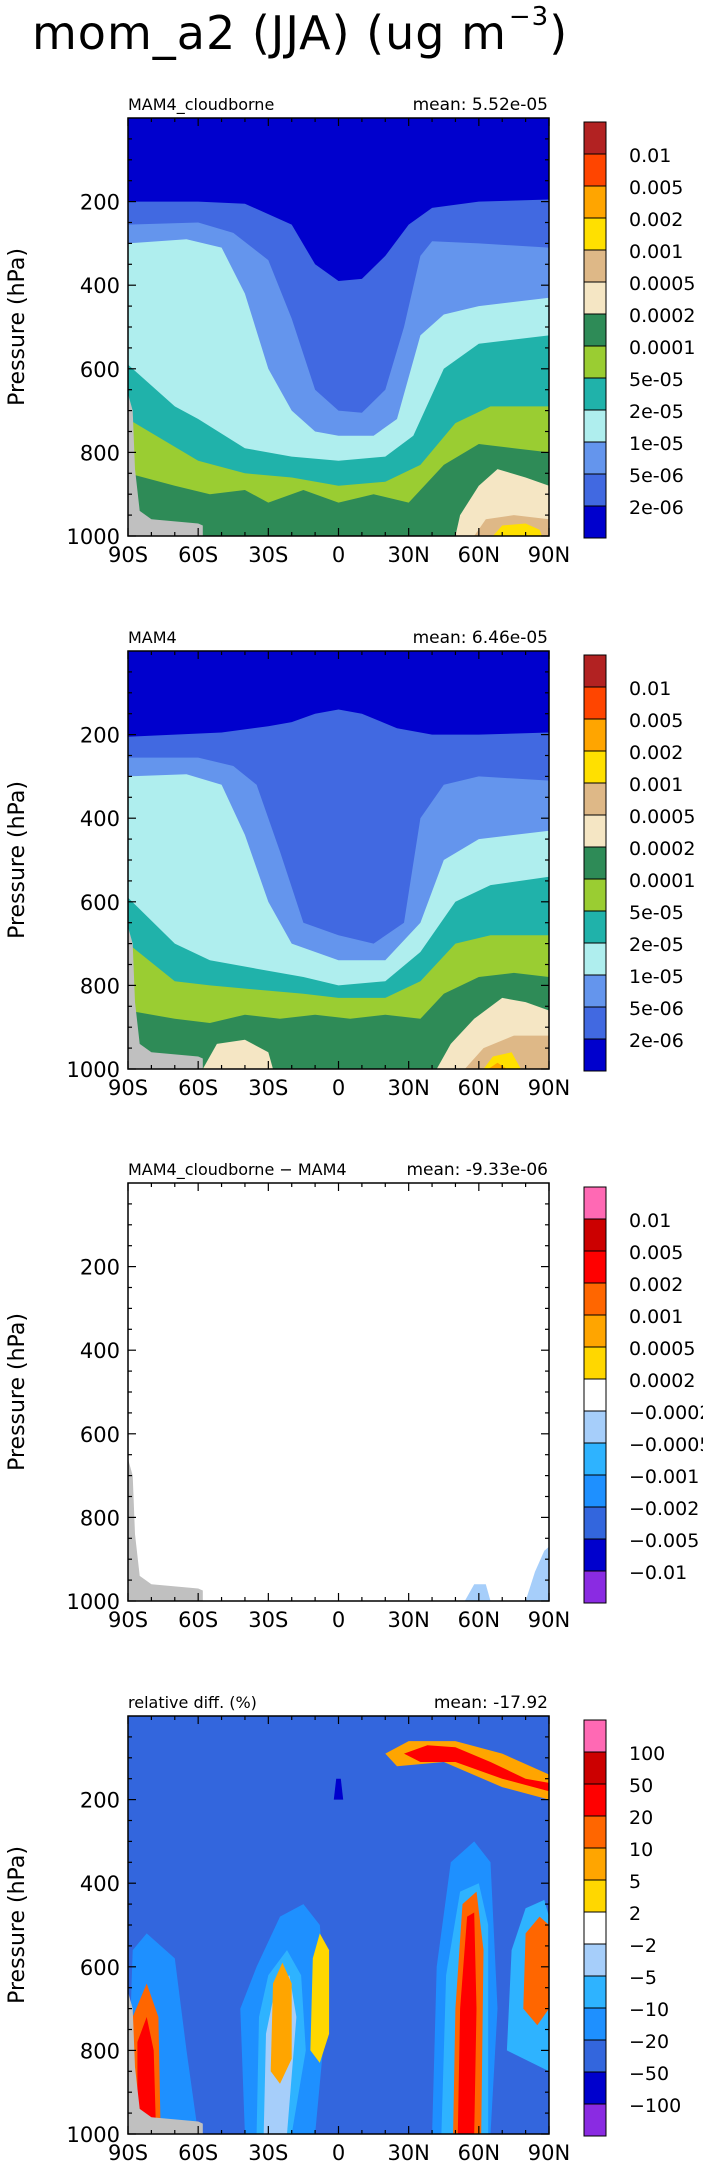 The height and width of the screenshot is (2175, 703). What do you see at coordinates (237, 1170) in the screenshot?
I see `panel-title: MAM4_cloudborne − MAM4` at bounding box center [237, 1170].